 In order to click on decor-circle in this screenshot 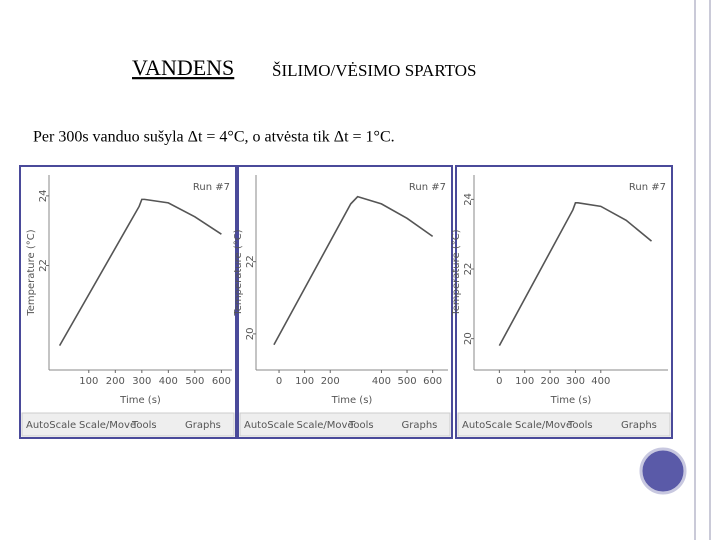, I will do `click(663, 471)`.